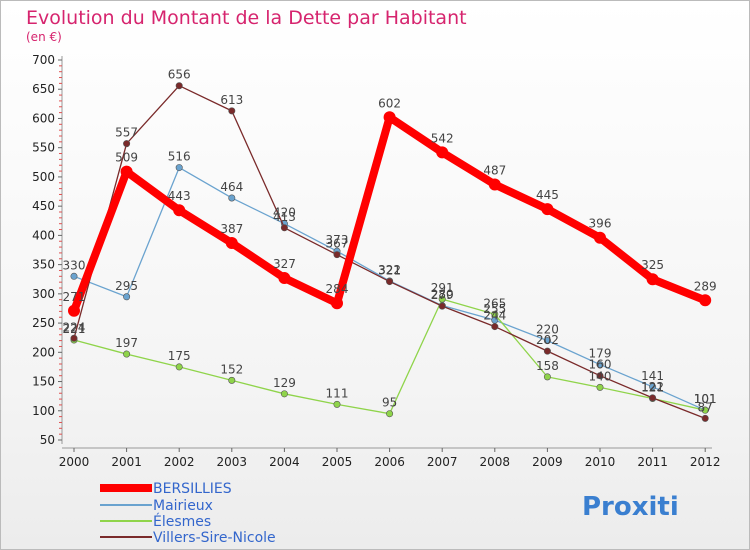 The width and height of the screenshot is (750, 550). What do you see at coordinates (494, 303) in the screenshot?
I see `data-label: 265` at bounding box center [494, 303].